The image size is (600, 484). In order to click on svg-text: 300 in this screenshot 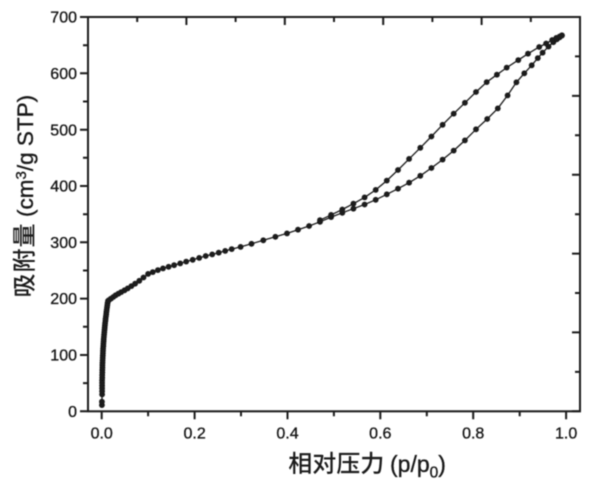, I will do `click(63, 243)`.